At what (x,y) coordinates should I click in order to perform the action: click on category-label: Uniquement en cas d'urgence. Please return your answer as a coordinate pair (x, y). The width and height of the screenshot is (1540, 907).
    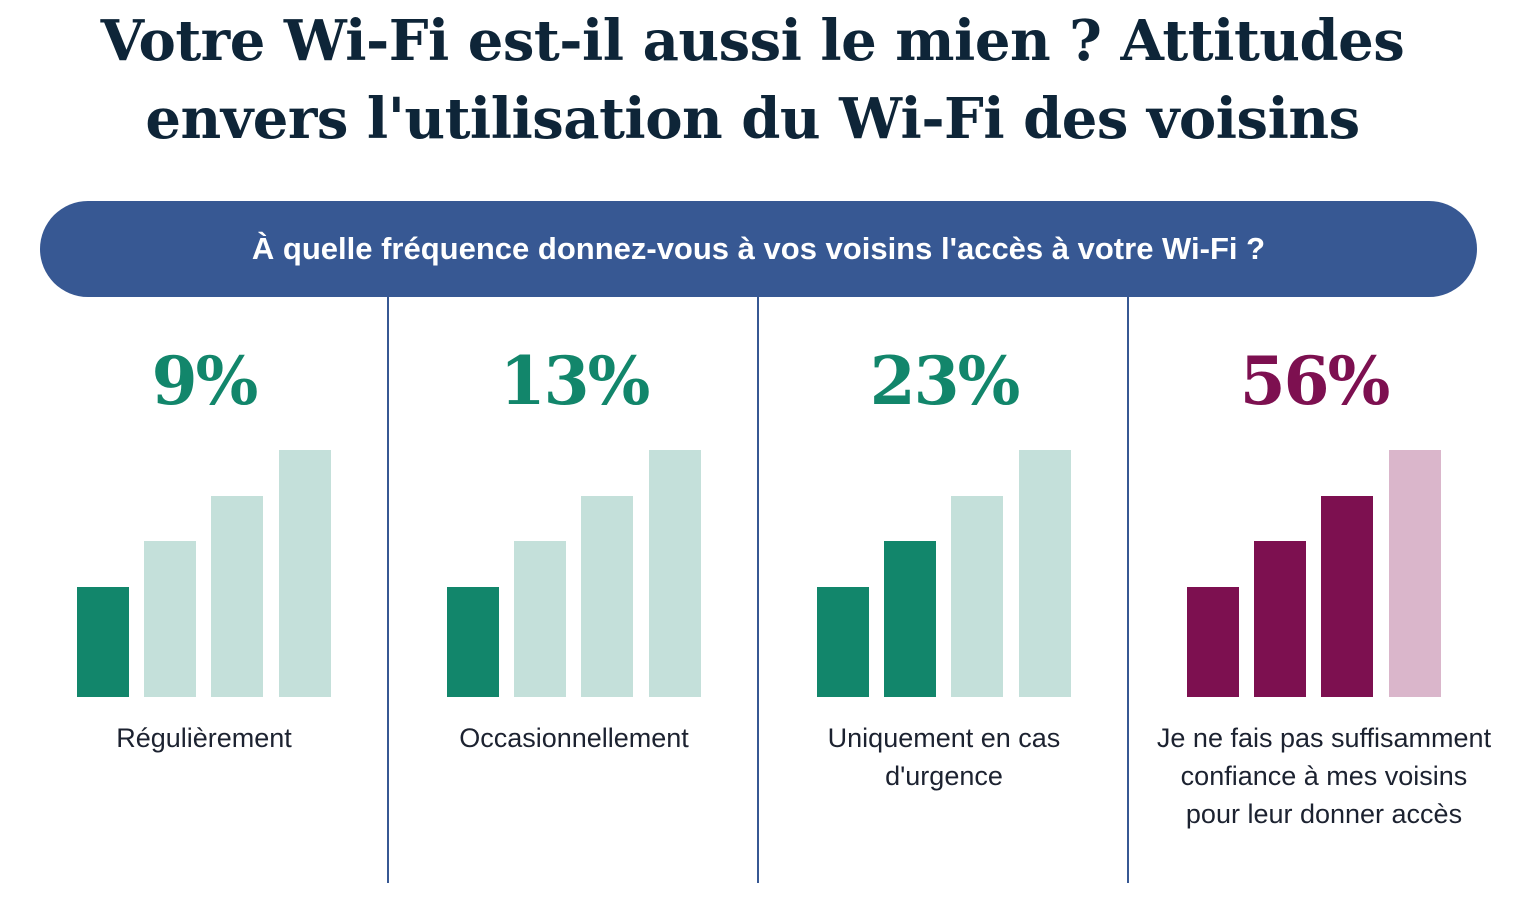
    Looking at the image, I should click on (944, 757).